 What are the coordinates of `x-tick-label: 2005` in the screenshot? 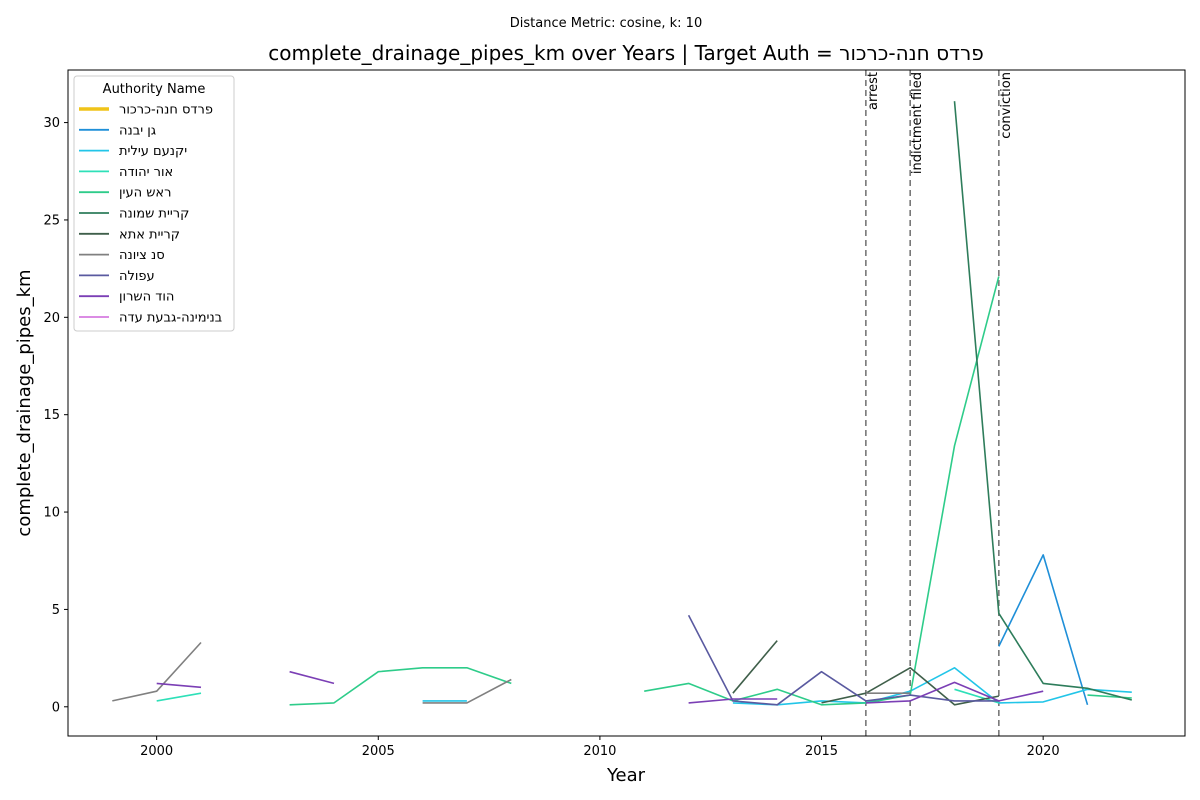 It's located at (378, 751).